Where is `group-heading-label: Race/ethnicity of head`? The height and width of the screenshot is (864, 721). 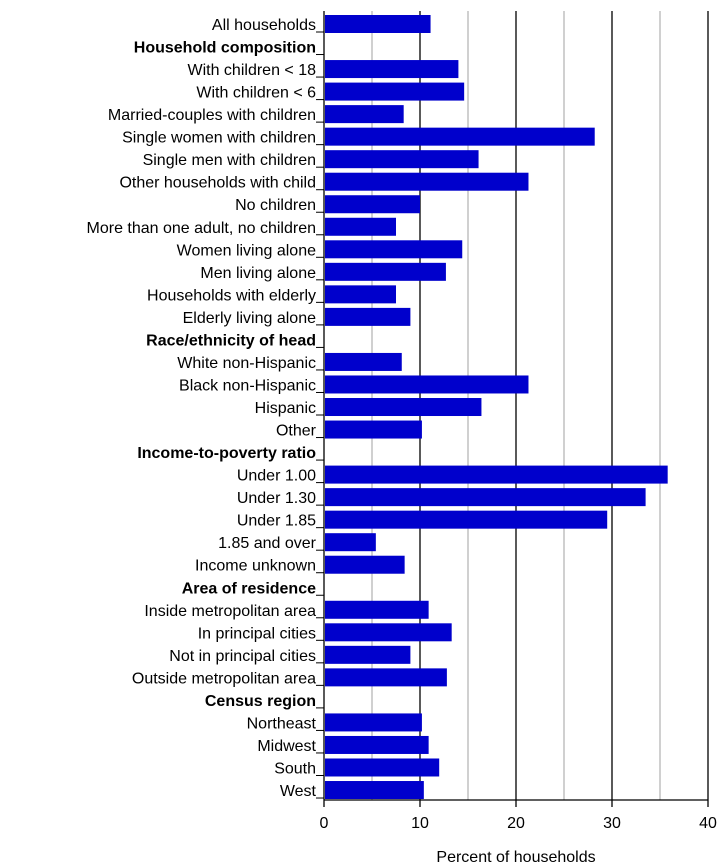
group-heading-label: Race/ethnicity of head is located at coordinates (231, 340).